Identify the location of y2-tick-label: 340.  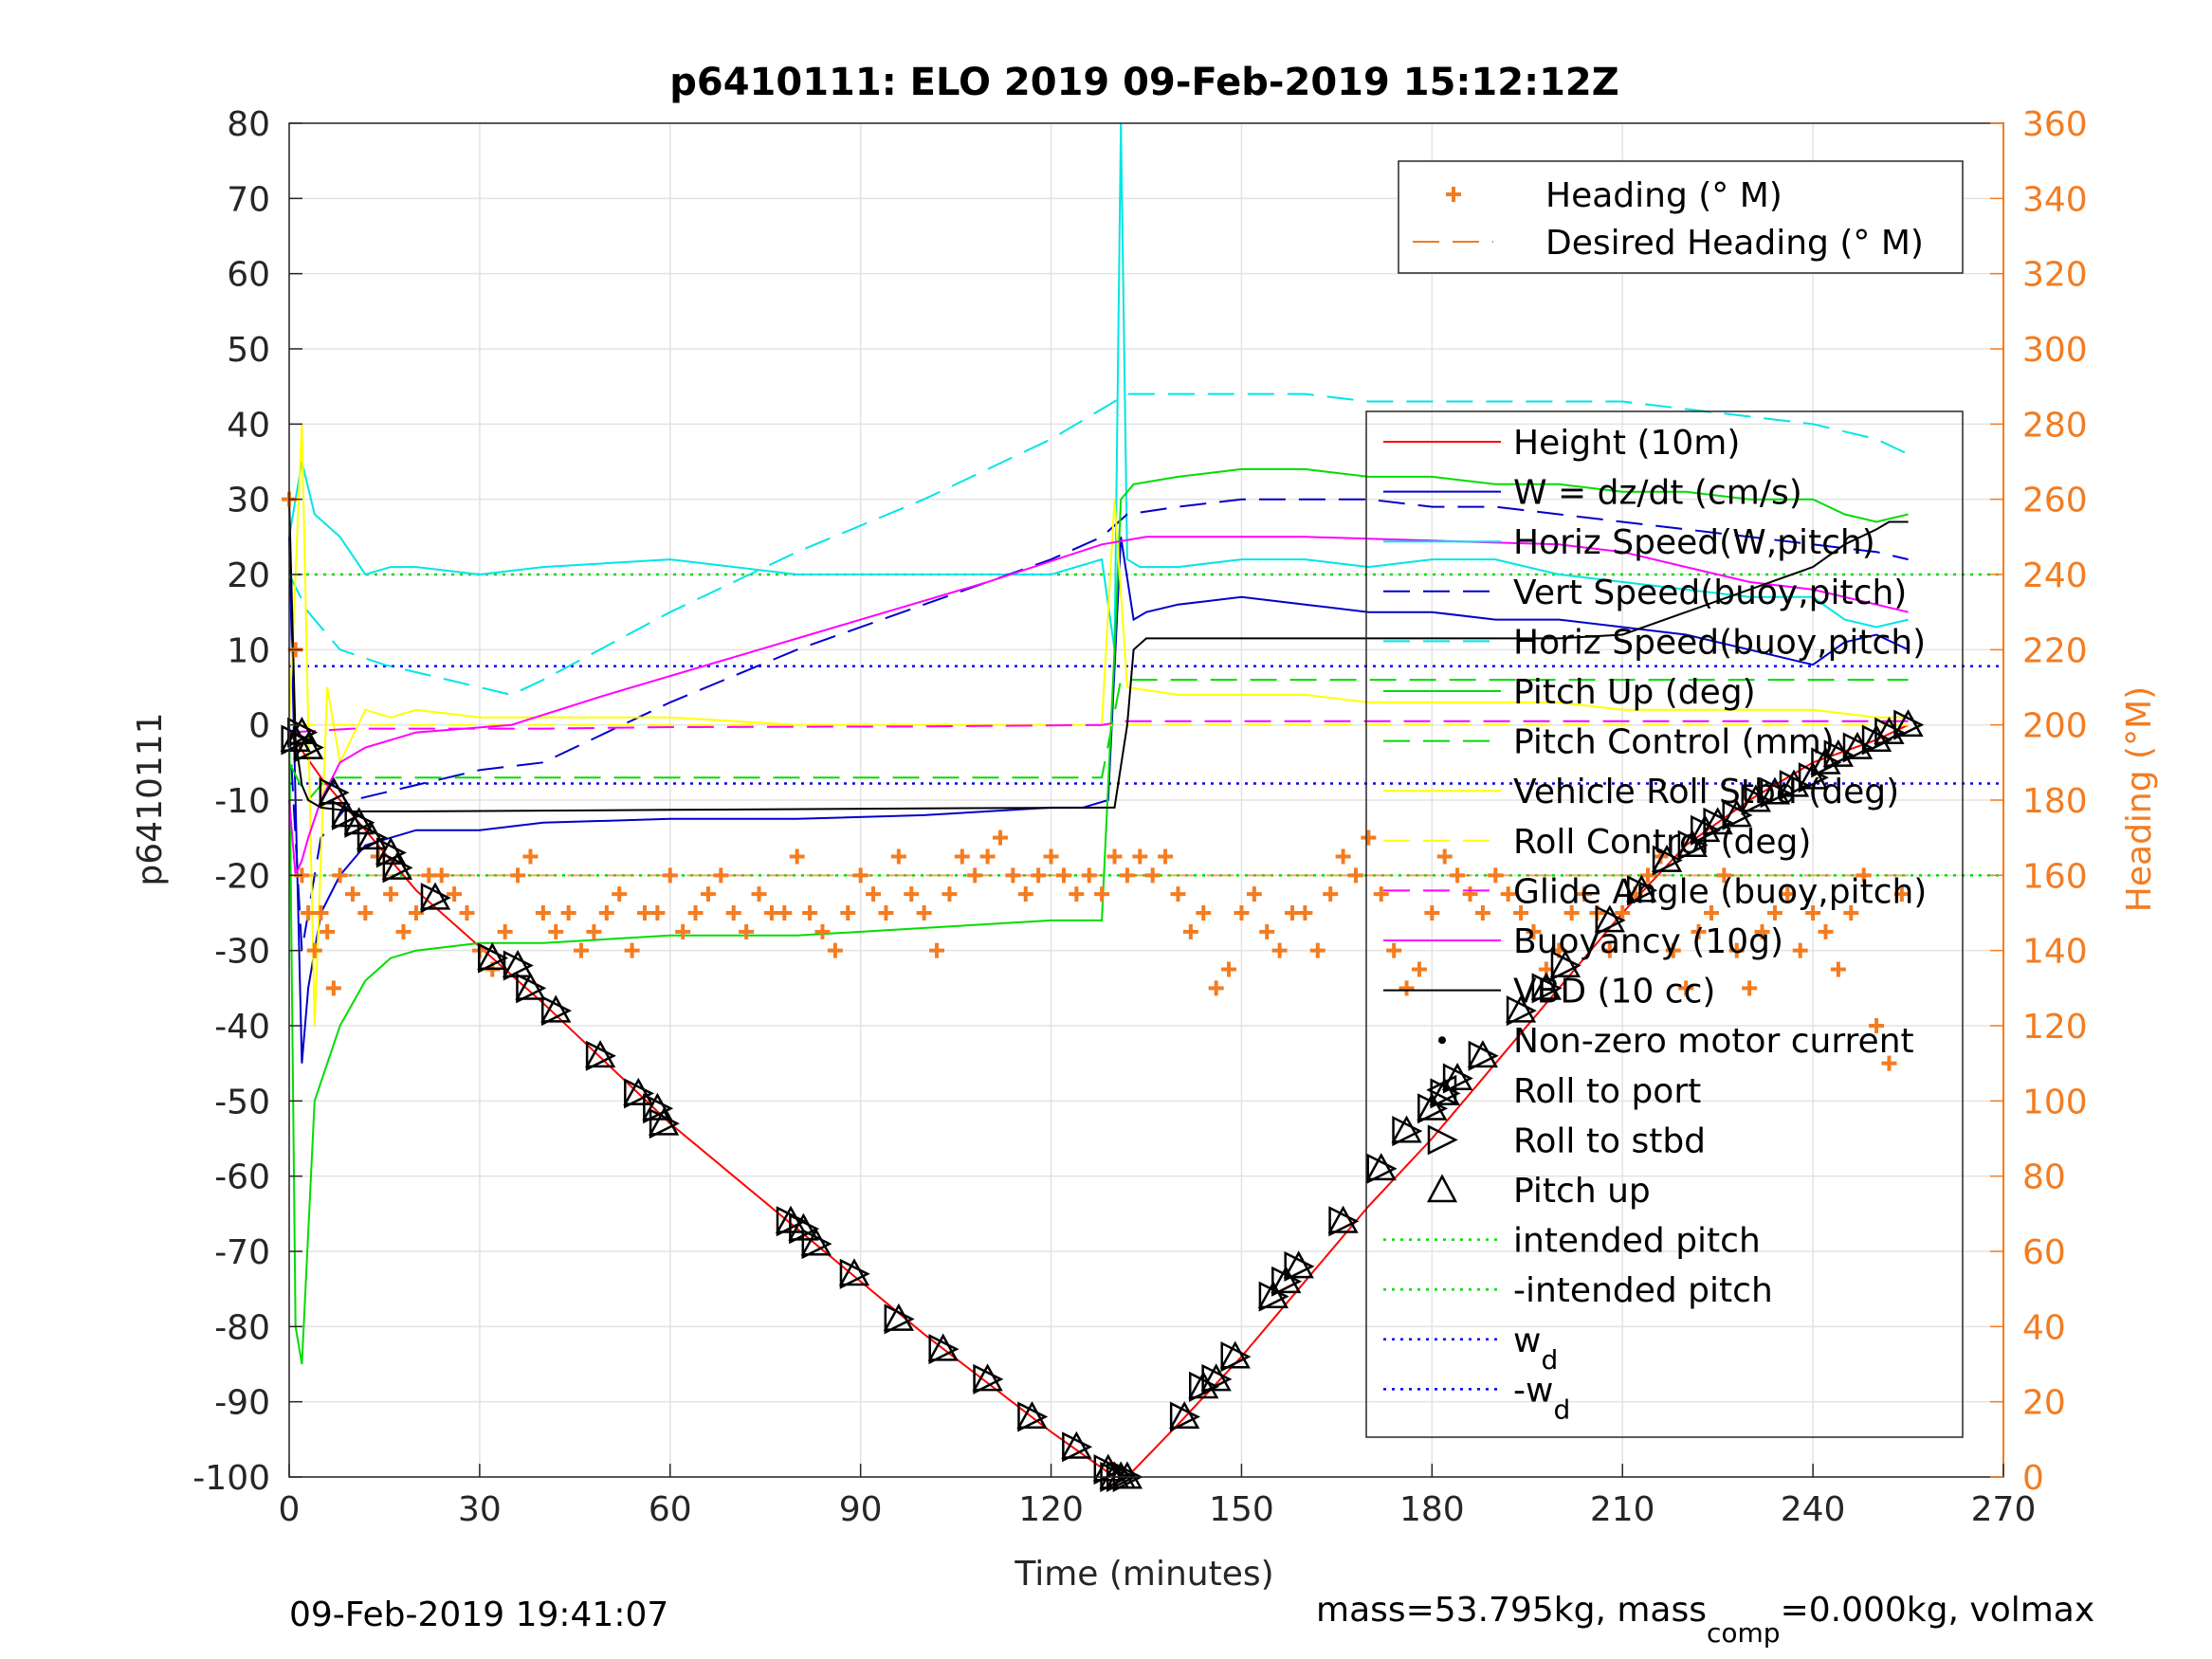
(2055, 199).